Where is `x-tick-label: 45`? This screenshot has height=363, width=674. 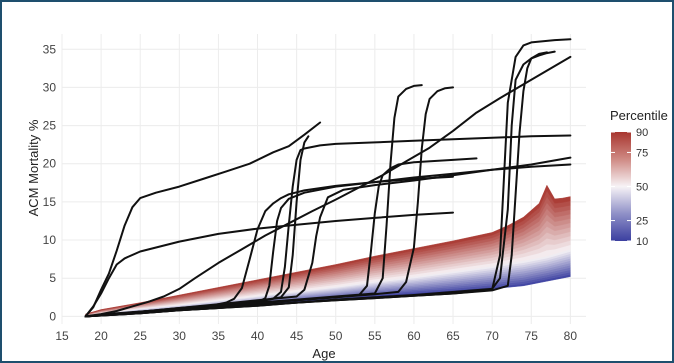 x-tick-label: 45 is located at coordinates (297, 336).